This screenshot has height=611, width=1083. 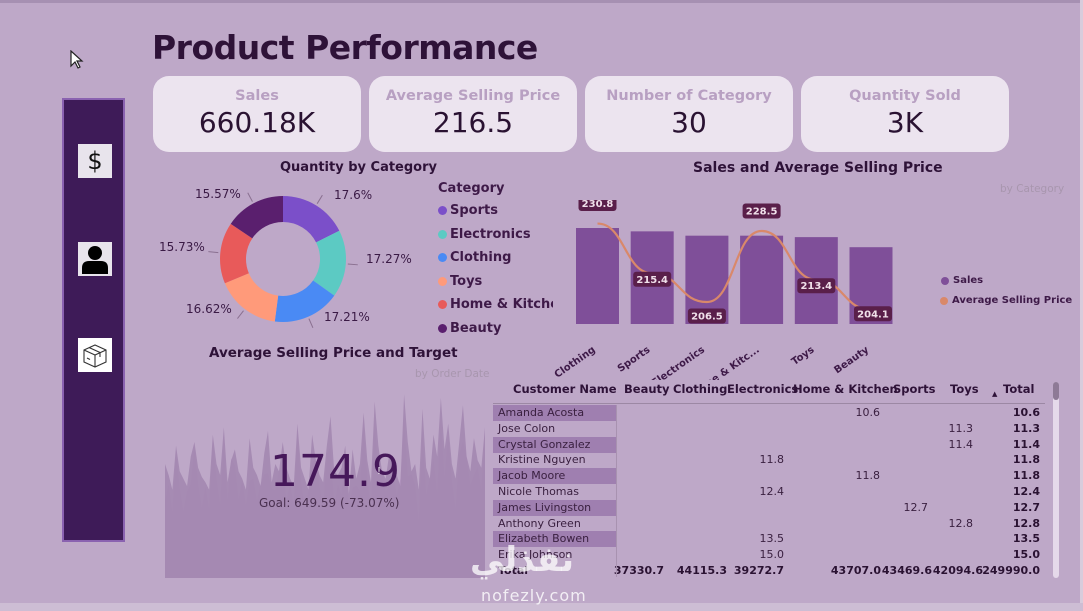 What do you see at coordinates (77, 59) in the screenshot?
I see `mouse-cursor-icon` at bounding box center [77, 59].